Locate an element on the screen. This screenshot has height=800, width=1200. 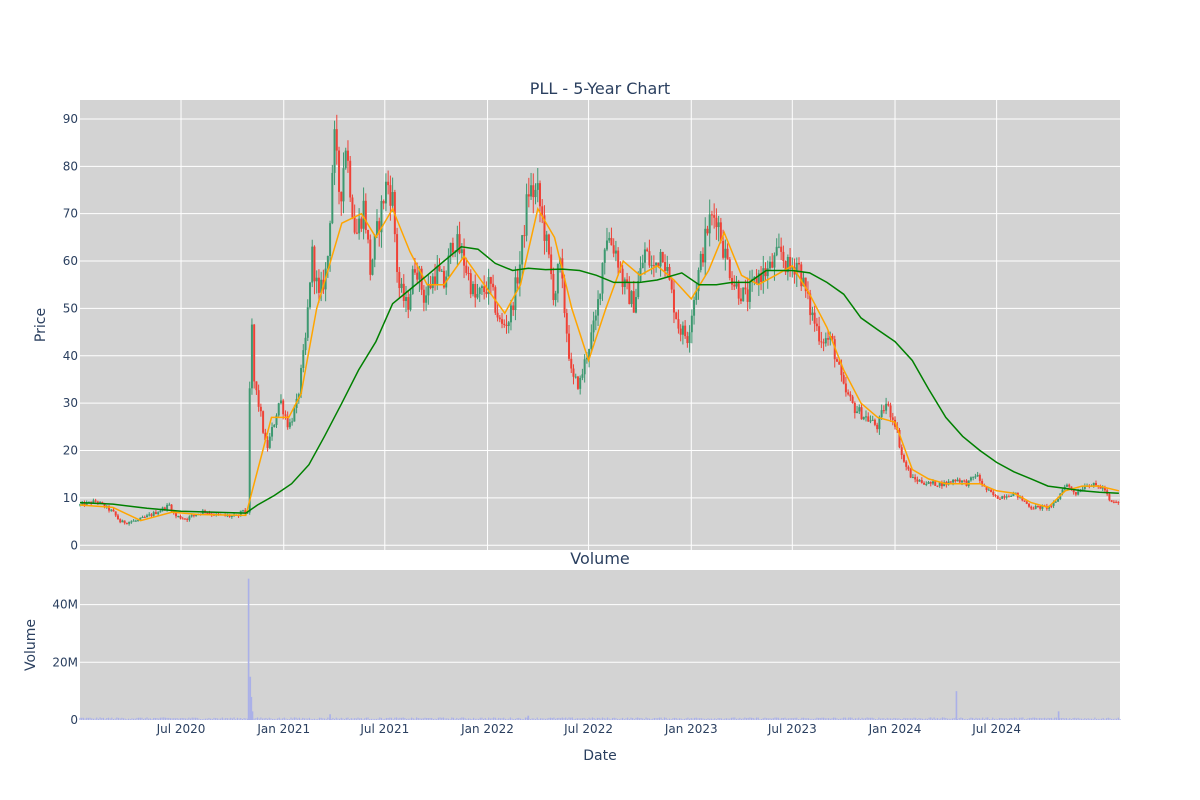
date-x-tick-label: Jan 2022 is located at coordinates (487, 729).